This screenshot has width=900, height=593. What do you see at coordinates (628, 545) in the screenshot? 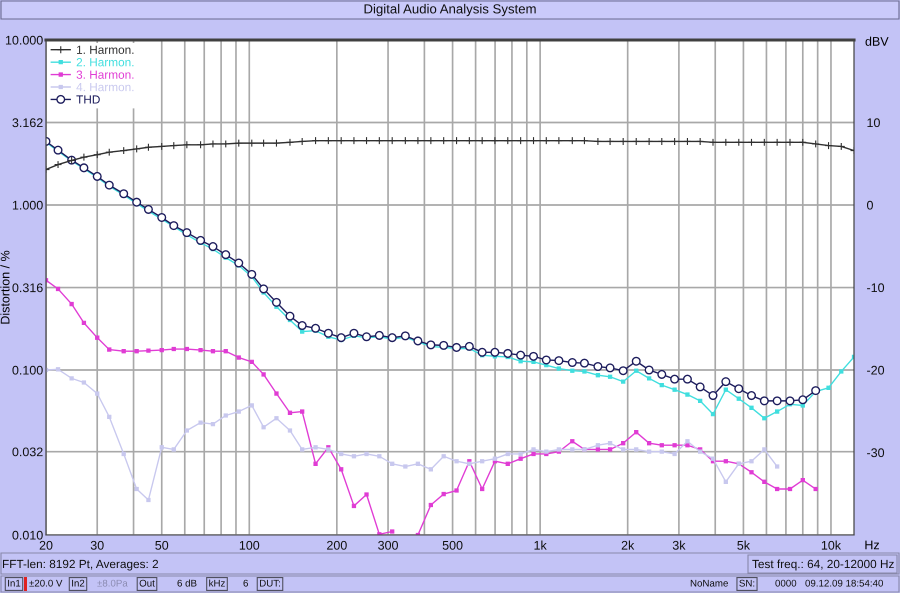
I see `x-tick-label: 2k` at bounding box center [628, 545].